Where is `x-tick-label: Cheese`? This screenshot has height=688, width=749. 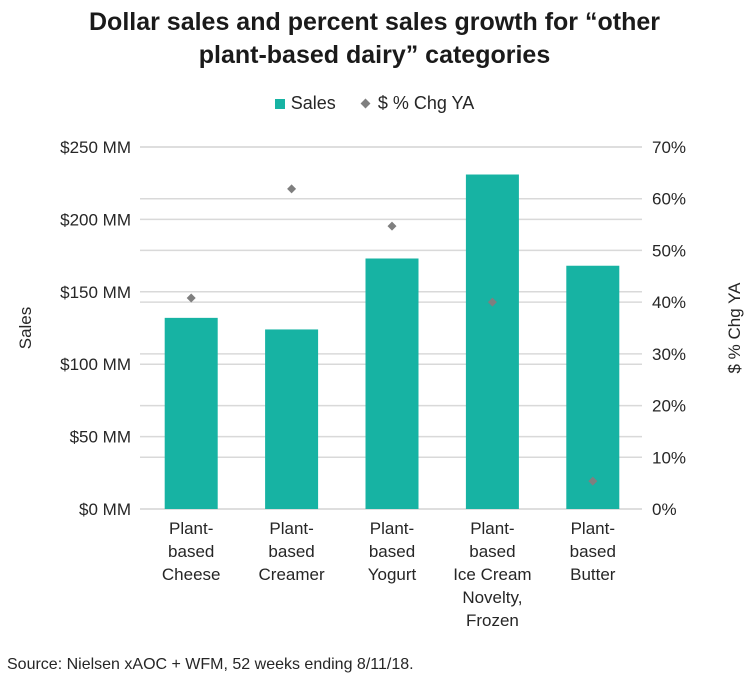 x-tick-label: Cheese is located at coordinates (191, 574).